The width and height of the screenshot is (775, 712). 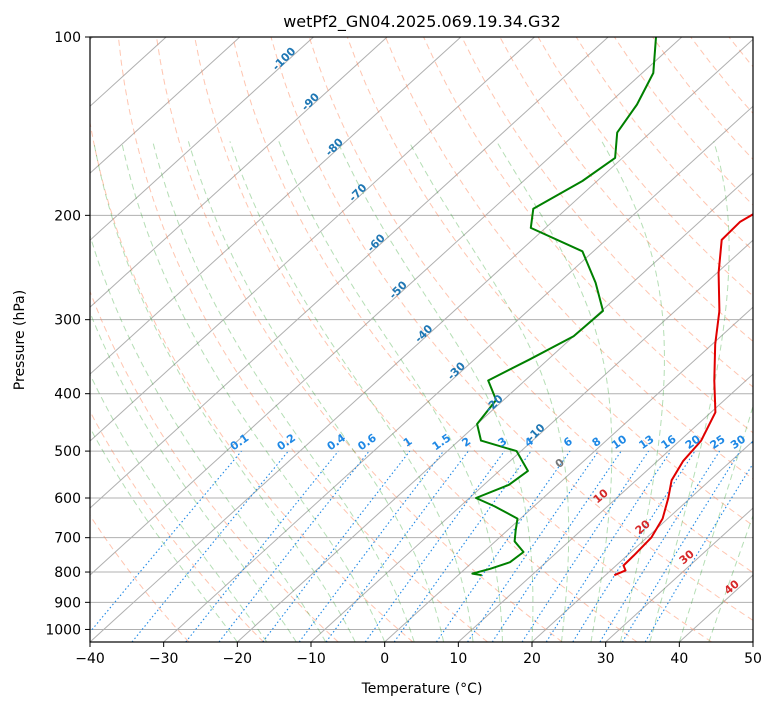 I want to click on x-tick-label: 20, so click(x=532, y=659).